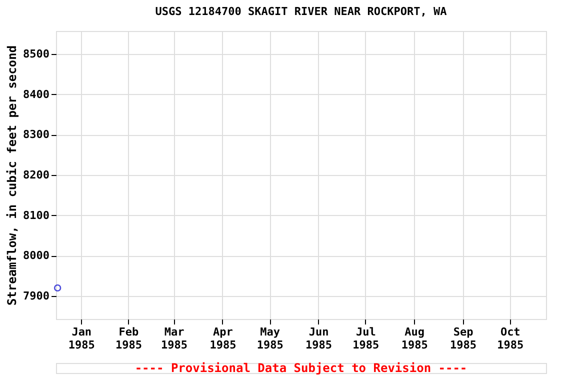 This screenshot has height=384, width=576. I want to click on x-tick-label: Oct 1985, so click(510, 339).